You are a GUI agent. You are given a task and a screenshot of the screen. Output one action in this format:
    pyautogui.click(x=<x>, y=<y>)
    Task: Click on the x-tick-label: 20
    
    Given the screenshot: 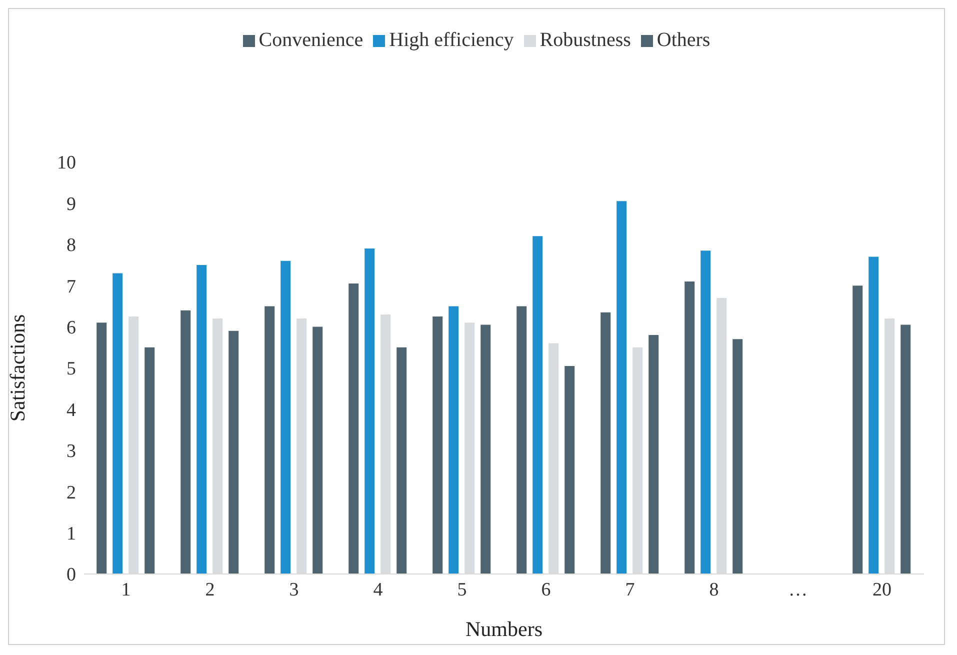 What is the action you would take?
    pyautogui.click(x=882, y=589)
    